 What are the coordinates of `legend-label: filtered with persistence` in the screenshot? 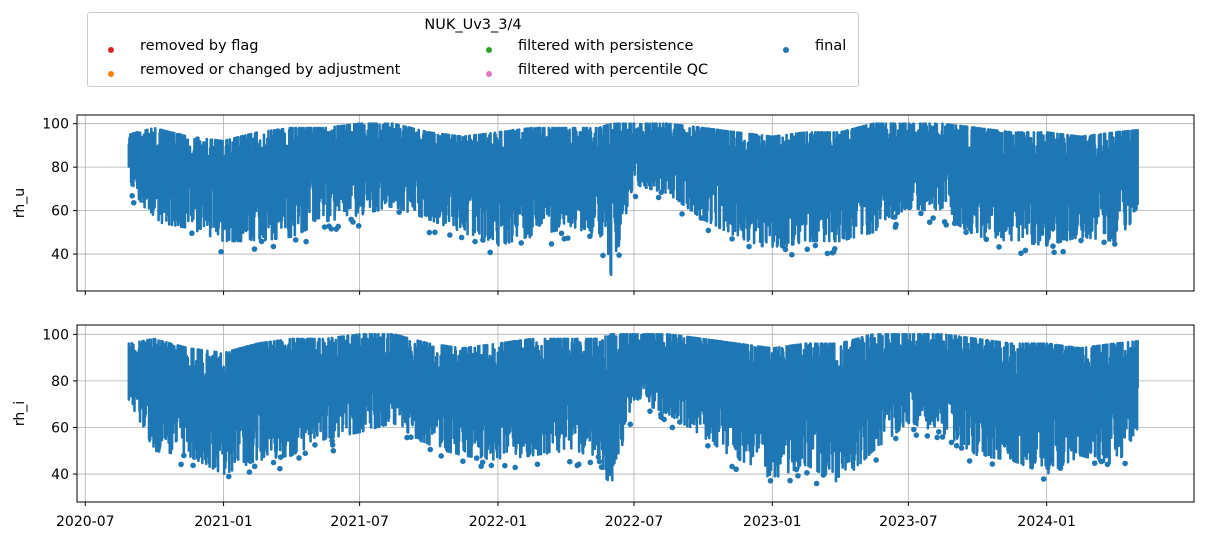 It's located at (606, 46).